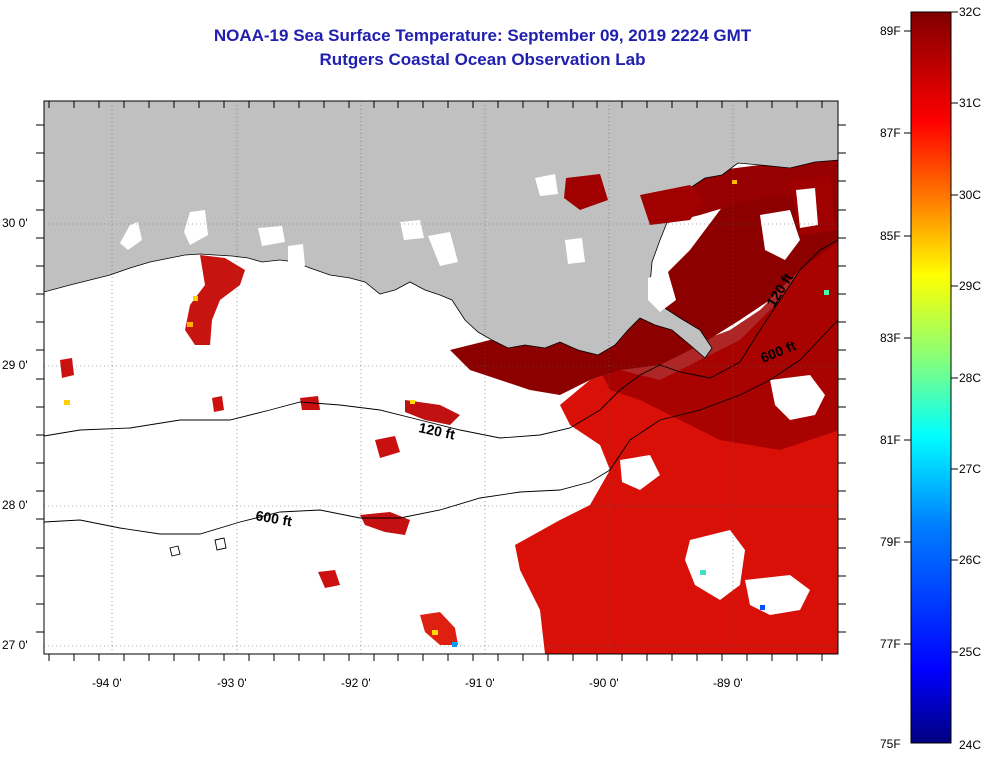  I want to click on sst-data-patch-w2, so click(218, 404).